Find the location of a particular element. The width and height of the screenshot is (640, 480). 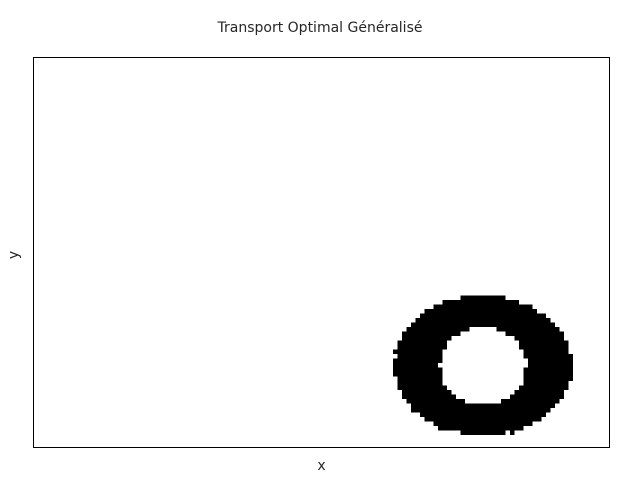

y-axis-label: y is located at coordinates (14, 255).